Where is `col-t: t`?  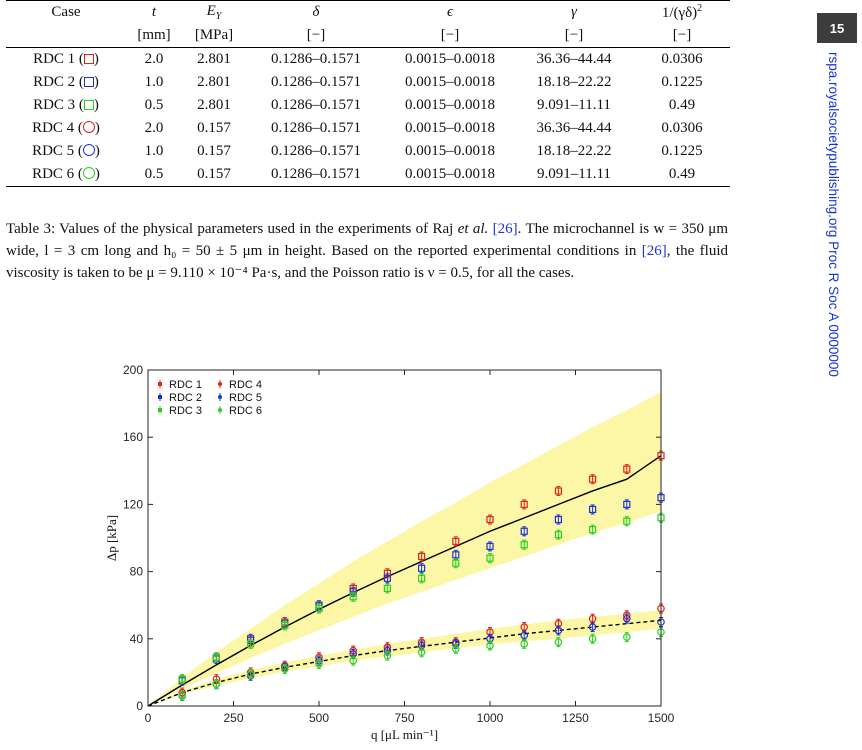
col-t: t is located at coordinates (154, 12).